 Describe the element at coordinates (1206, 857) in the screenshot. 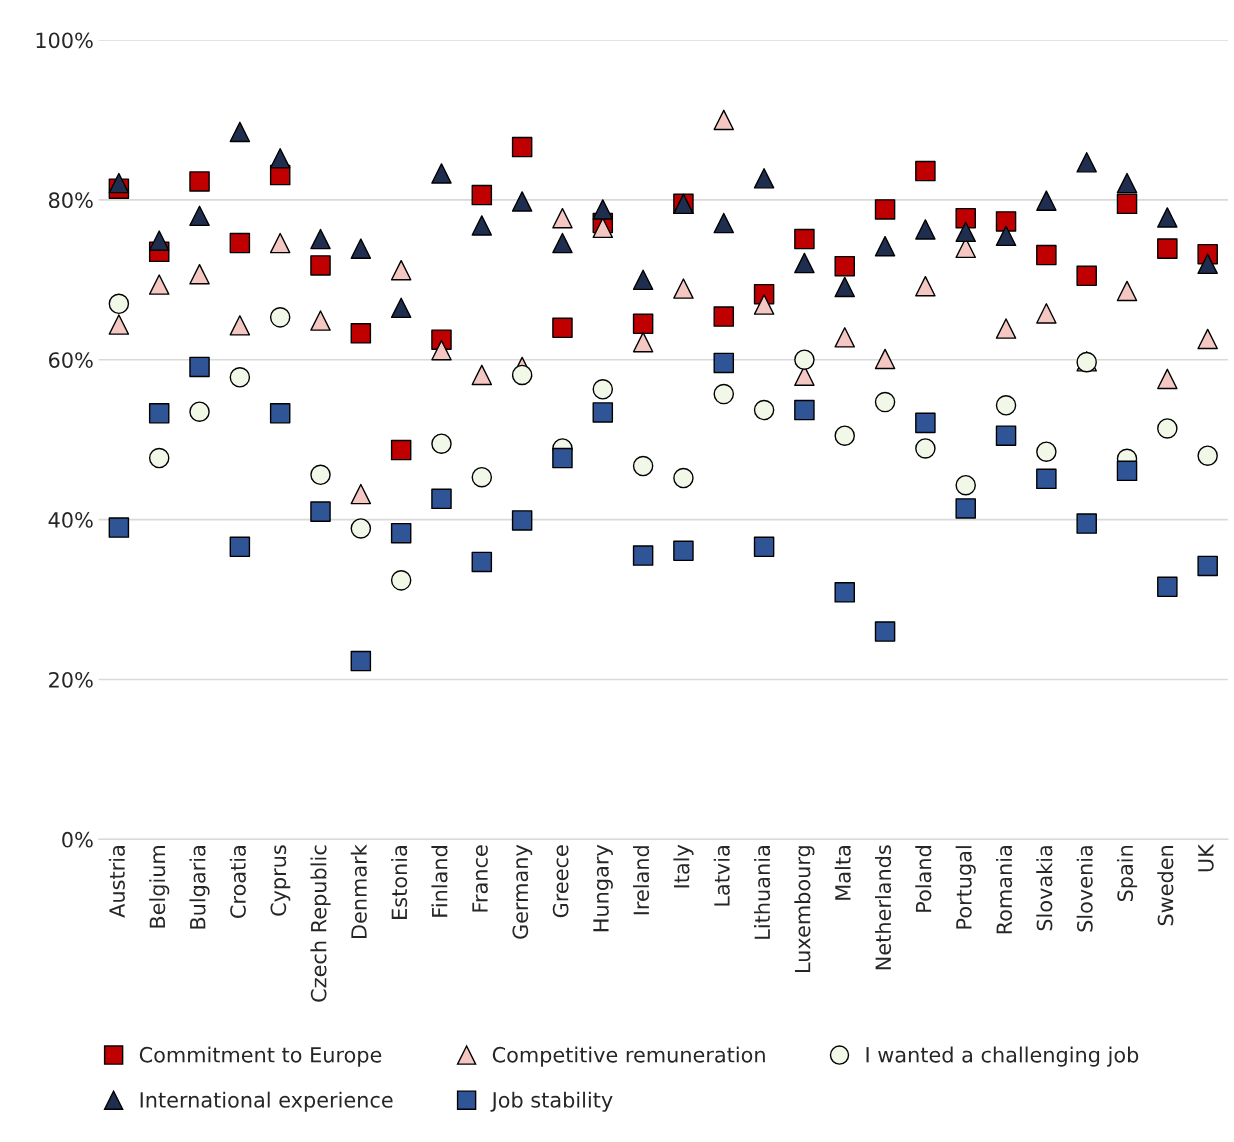

I see `x-tick-label: UK` at that location.